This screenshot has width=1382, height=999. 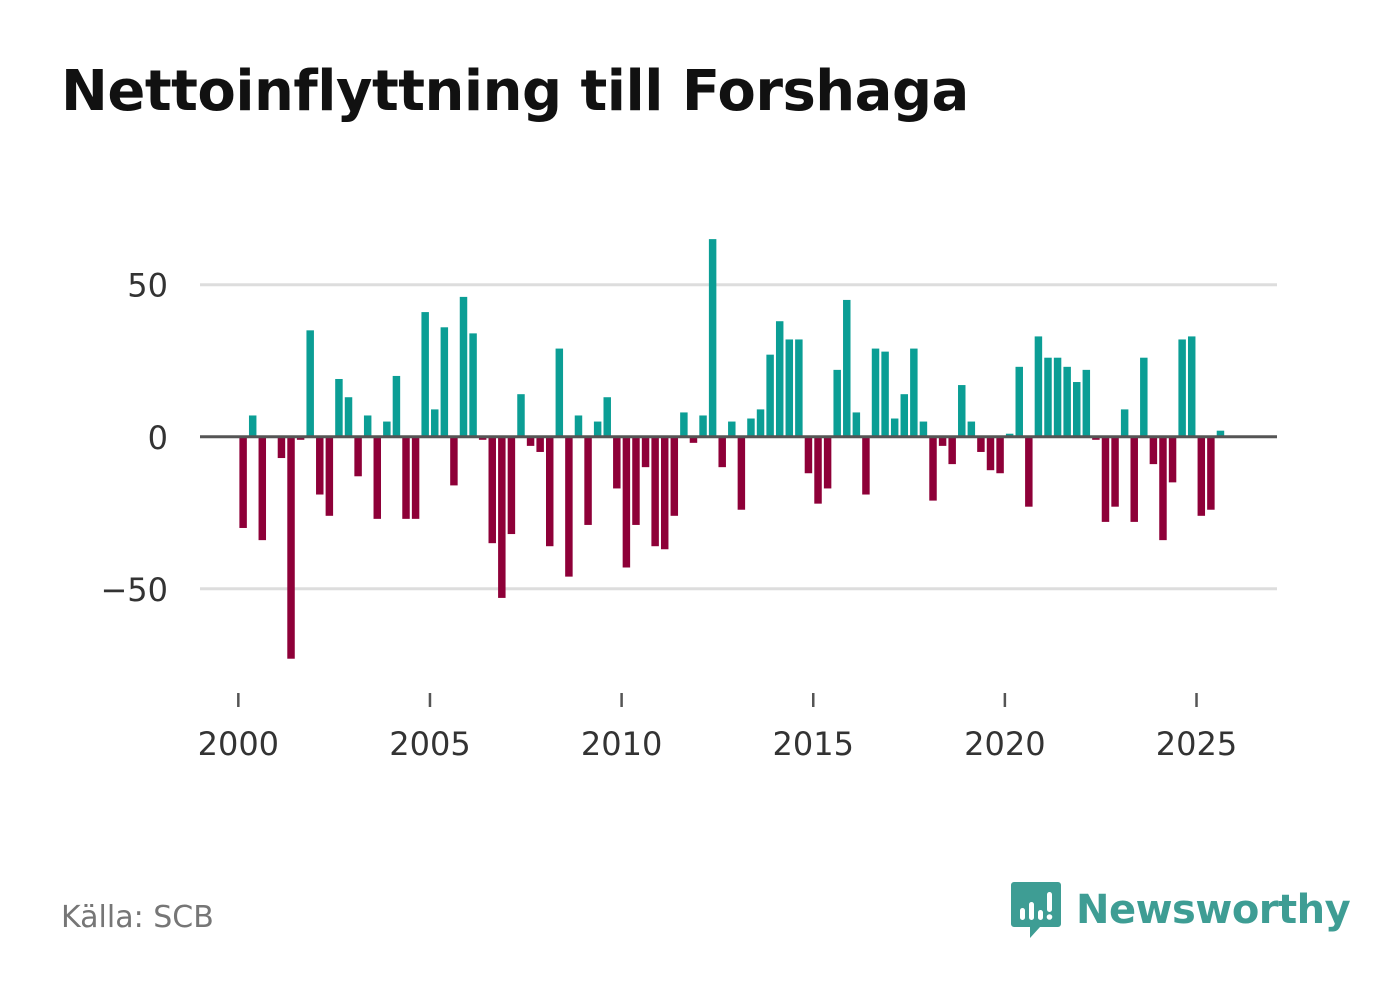 What do you see at coordinates (134, 590) in the screenshot?
I see `y-tick-label: −50` at bounding box center [134, 590].